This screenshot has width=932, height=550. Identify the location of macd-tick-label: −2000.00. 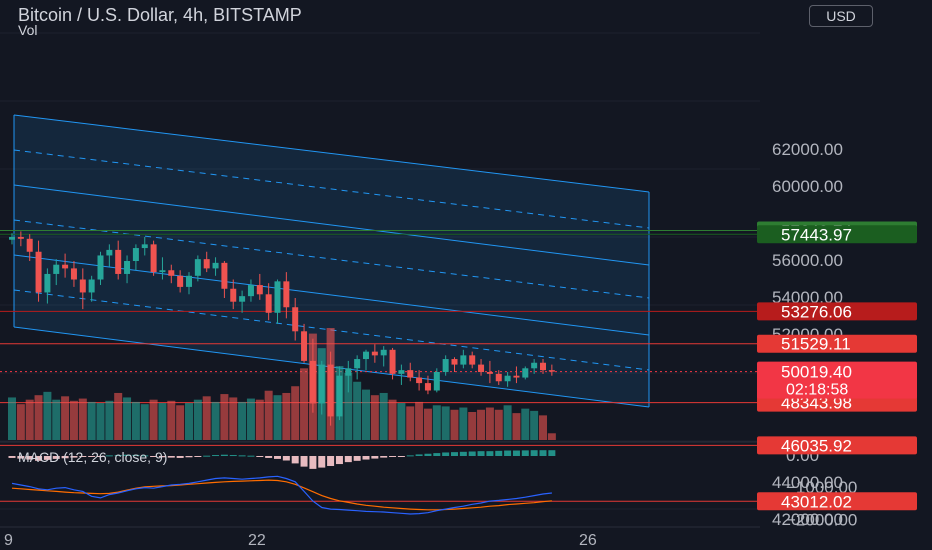
(821, 519).